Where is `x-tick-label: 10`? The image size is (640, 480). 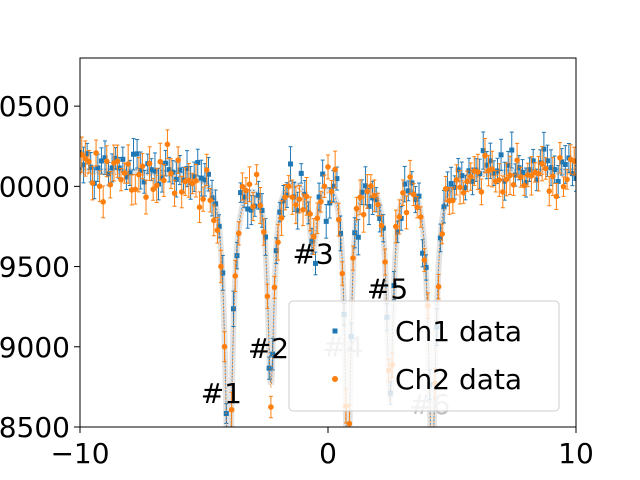 x-tick-label: 10 is located at coordinates (576, 453).